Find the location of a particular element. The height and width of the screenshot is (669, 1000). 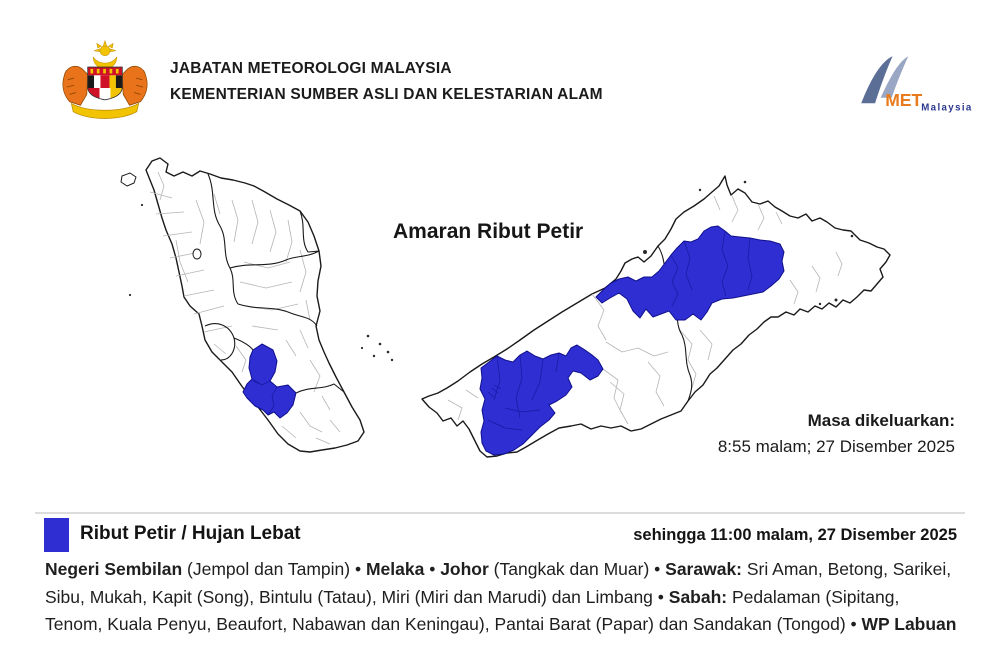

malaysia-coat-of-arms-icon is located at coordinates (105, 79).